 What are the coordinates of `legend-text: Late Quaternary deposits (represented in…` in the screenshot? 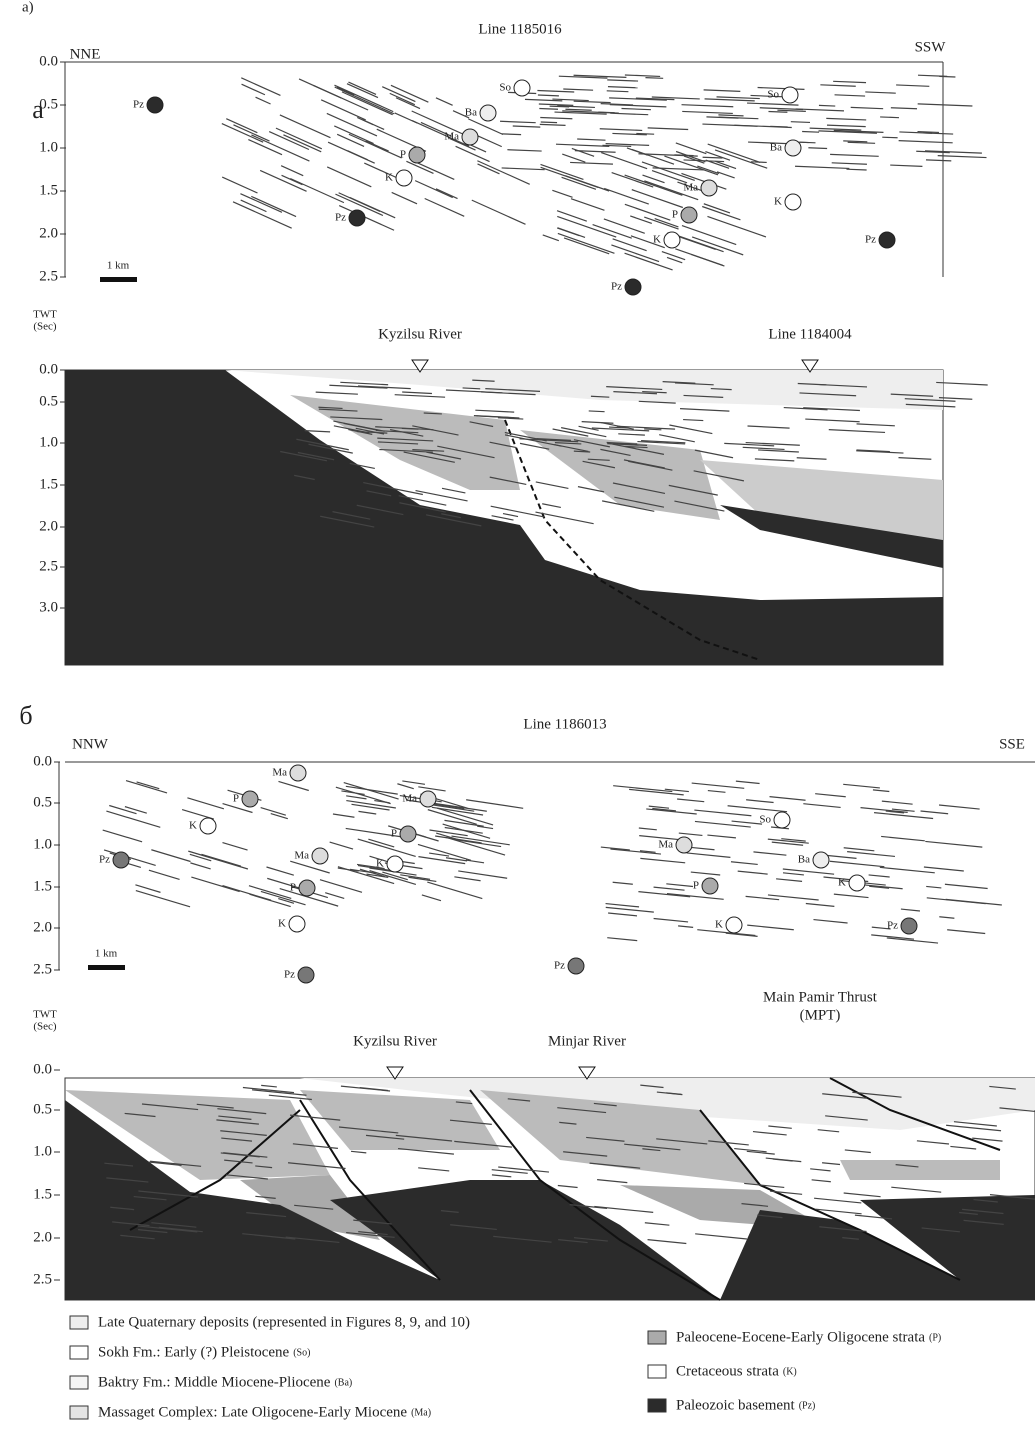 It's located at (284, 1322).